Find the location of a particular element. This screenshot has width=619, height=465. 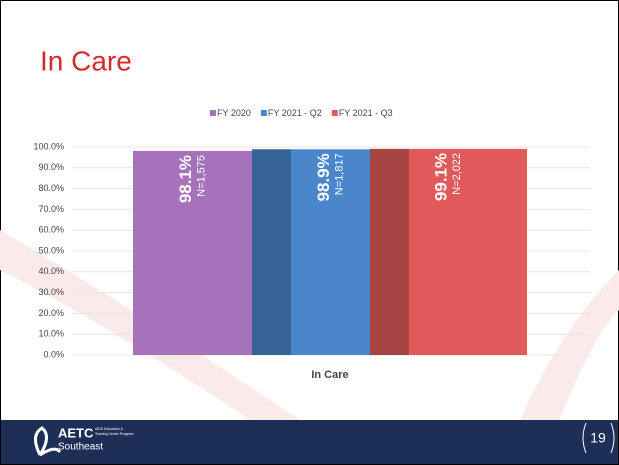

swoosh is located at coordinates (569, 345).